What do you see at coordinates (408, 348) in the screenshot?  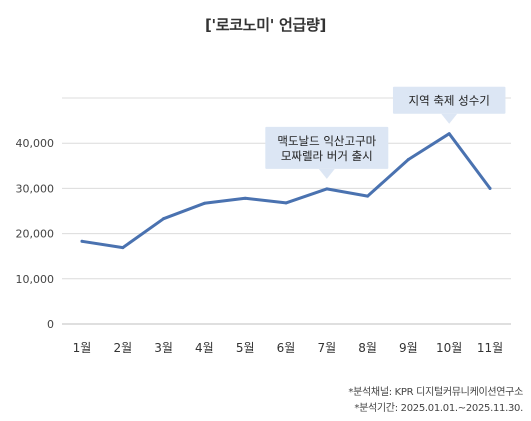 I see `x-tick-label: 9월` at bounding box center [408, 348].